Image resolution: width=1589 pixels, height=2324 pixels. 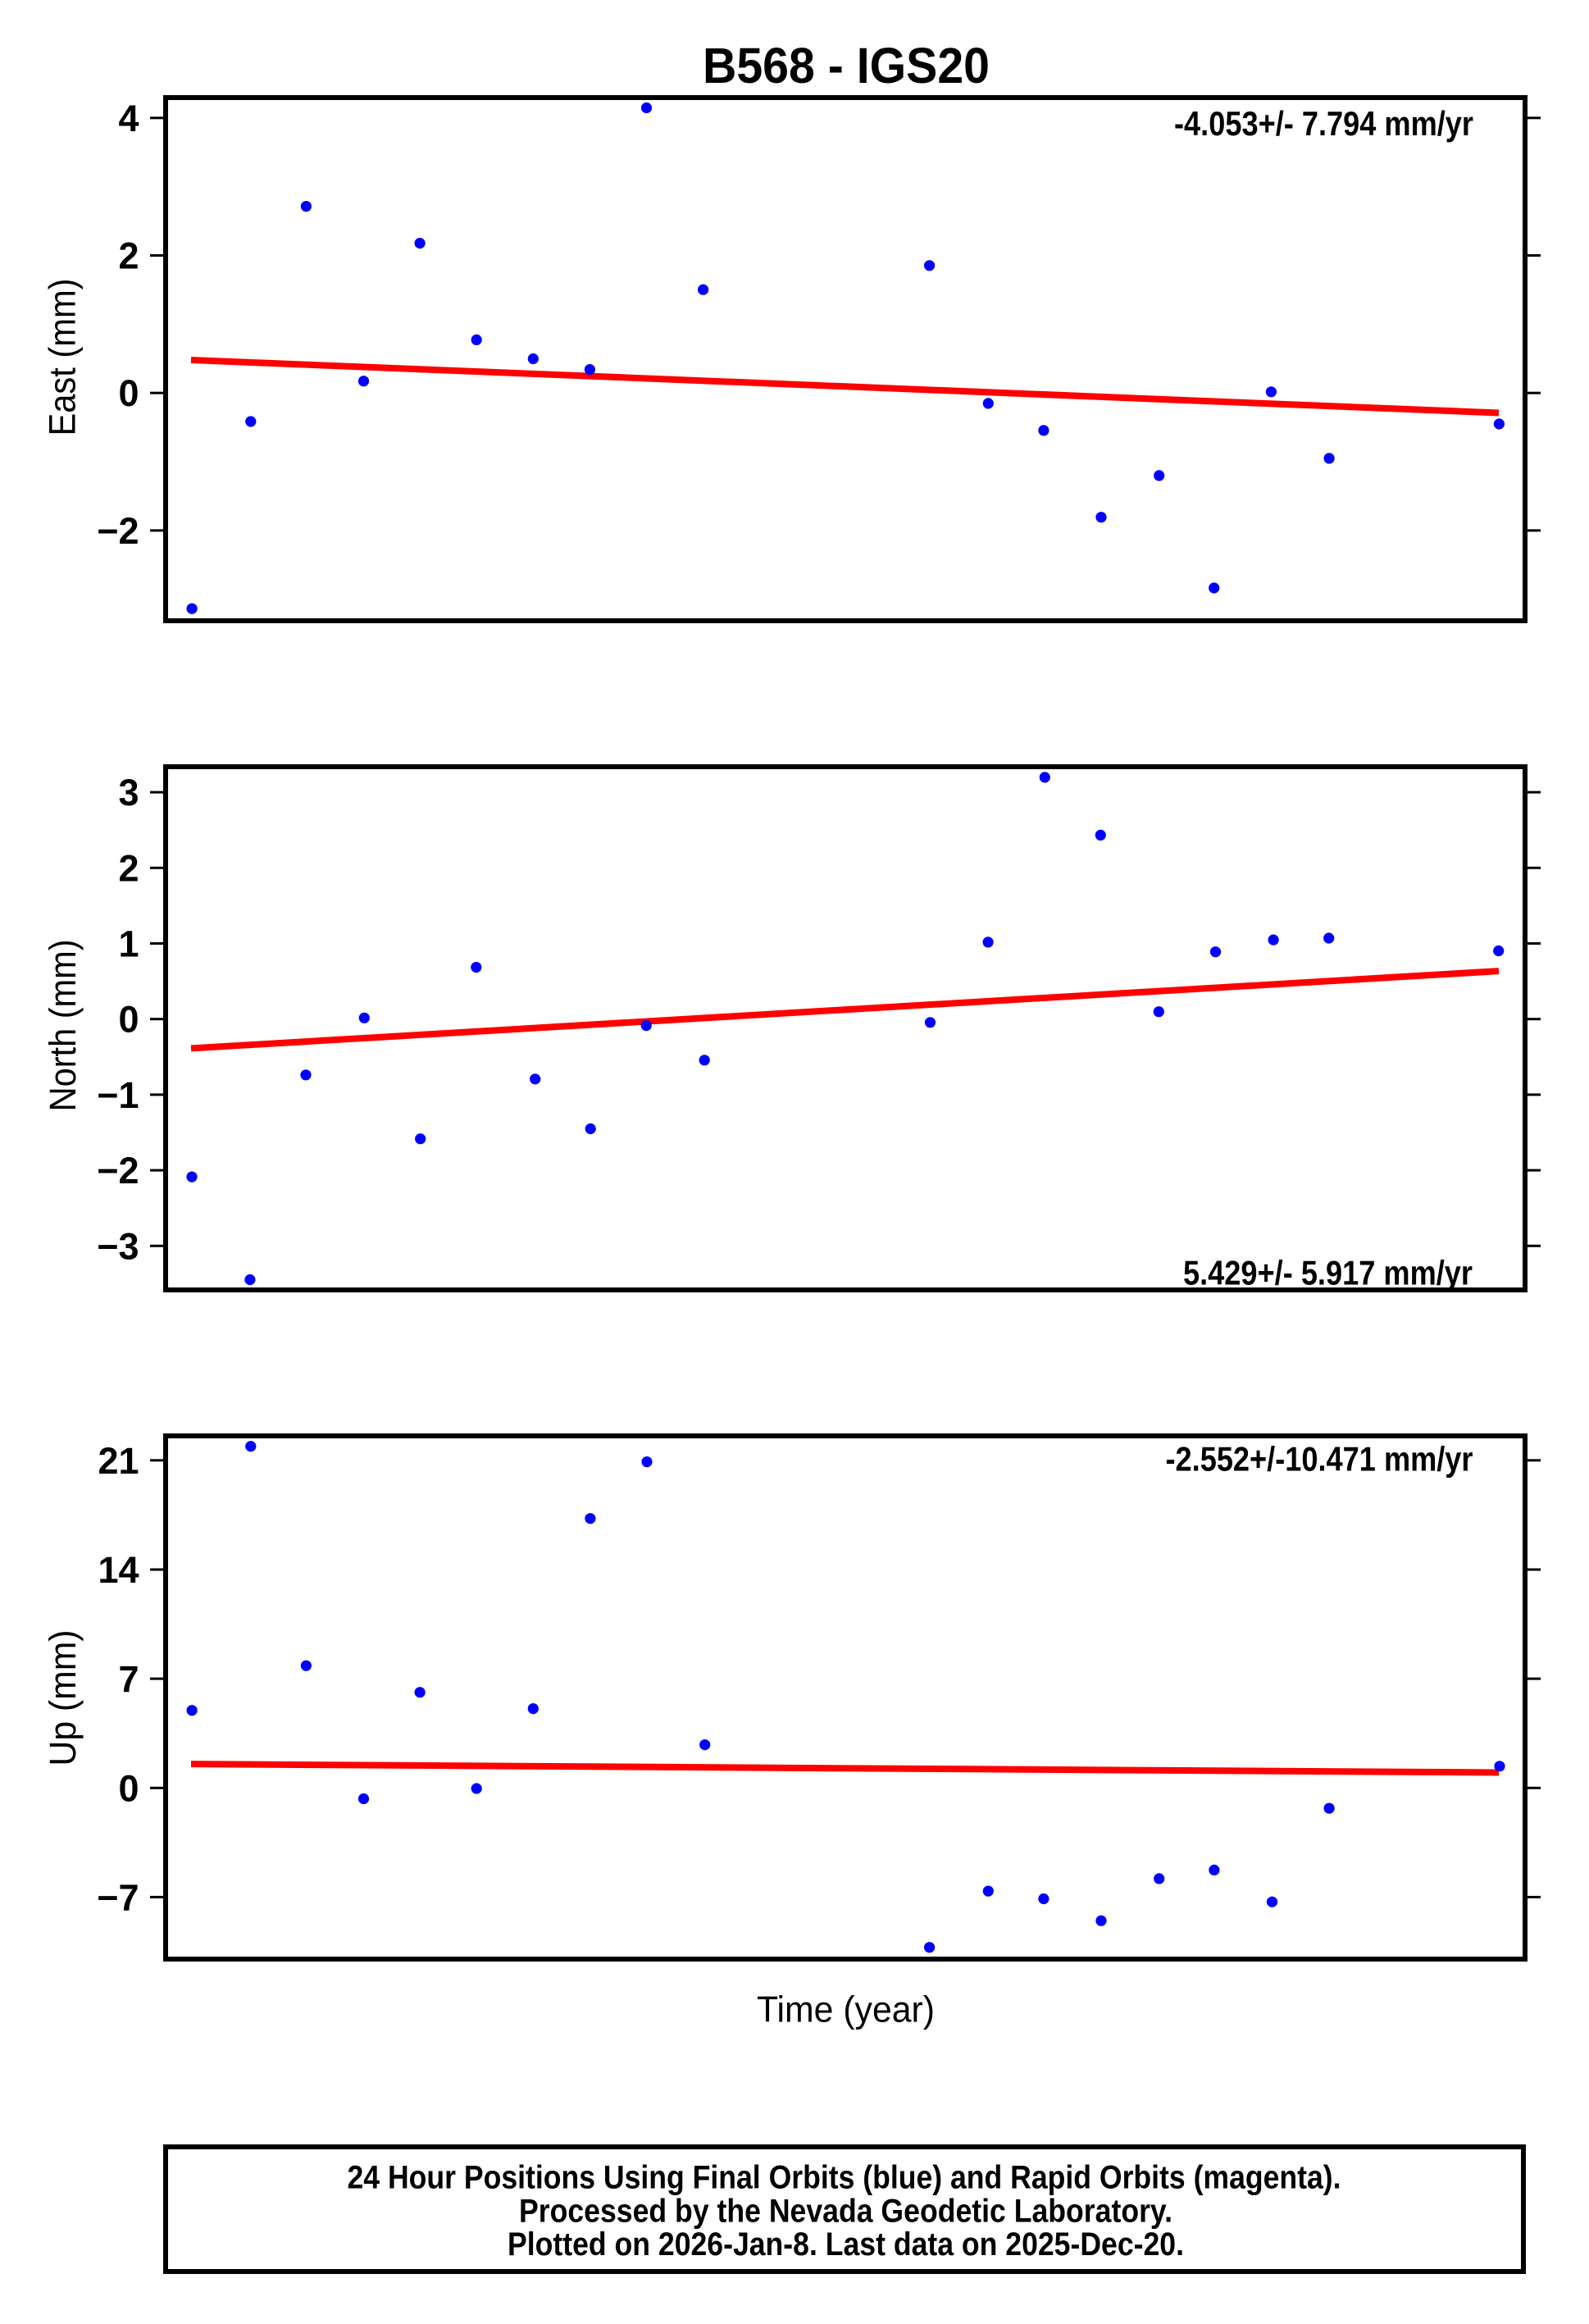 I want to click on svg-text: 7, so click(x=128, y=1679).